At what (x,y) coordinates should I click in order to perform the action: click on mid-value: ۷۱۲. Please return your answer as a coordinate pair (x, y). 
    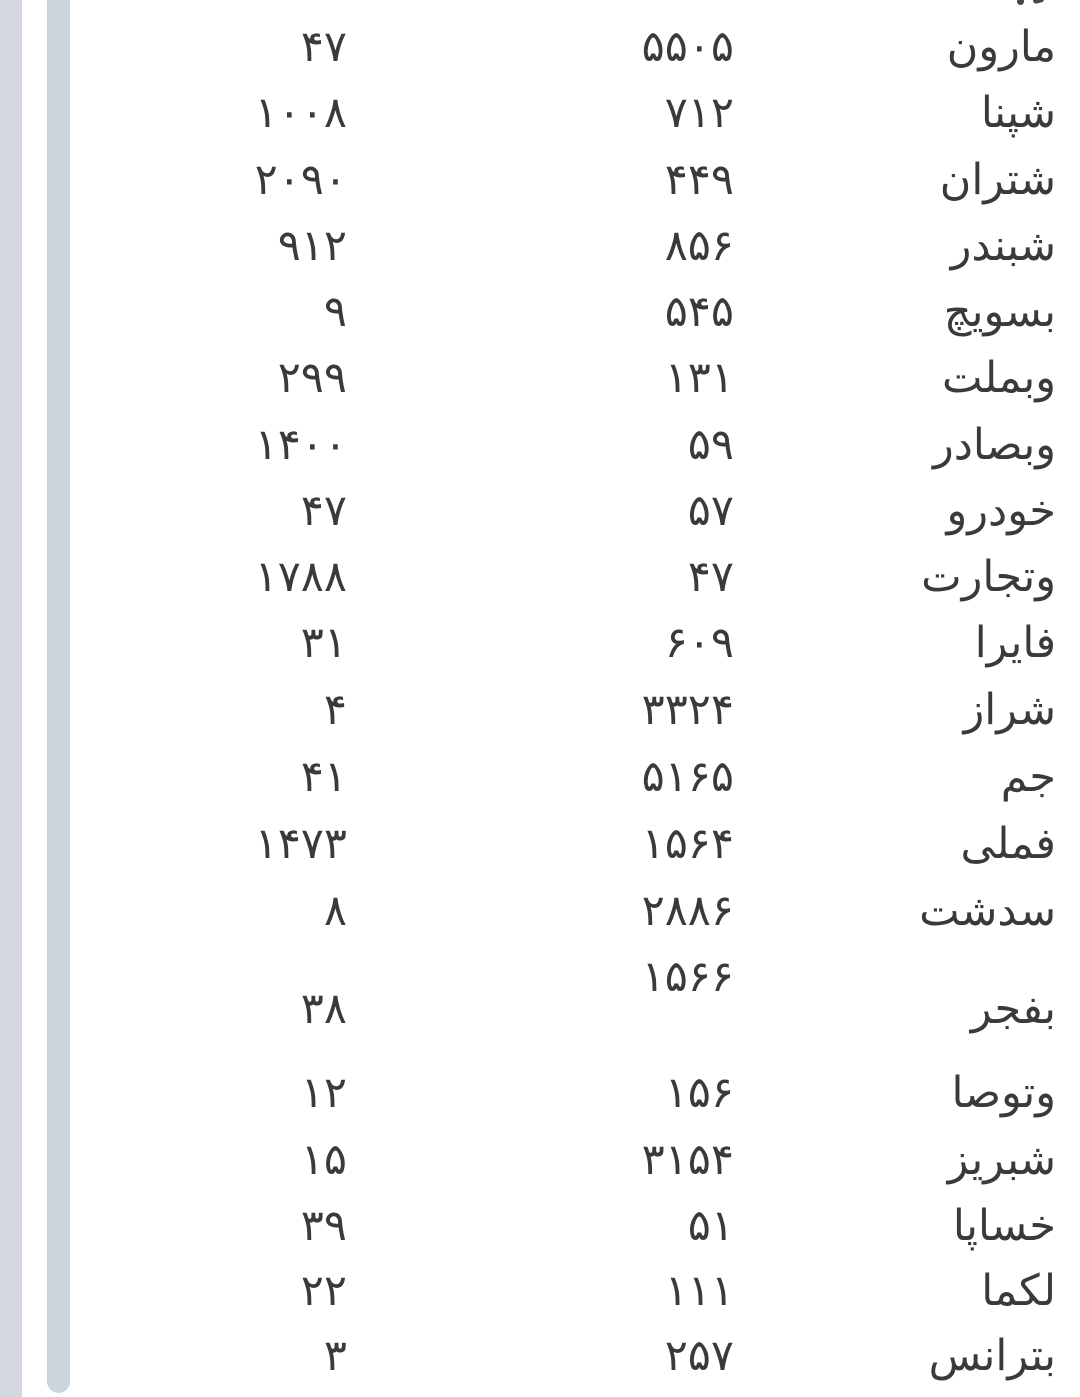
    Looking at the image, I should click on (699, 113).